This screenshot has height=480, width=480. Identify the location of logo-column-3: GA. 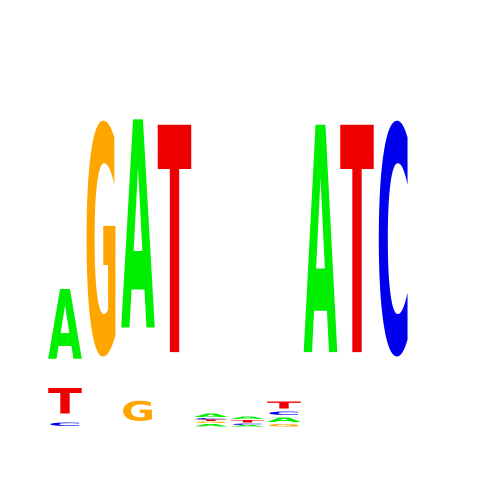
(138, 245).